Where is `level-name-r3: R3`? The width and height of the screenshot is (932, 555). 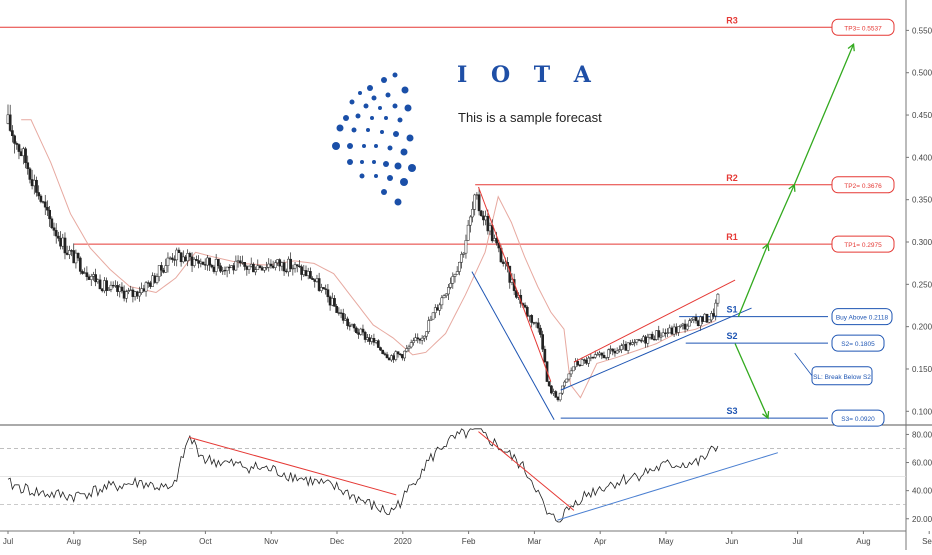
level-name-r3: R3 is located at coordinates (732, 20).